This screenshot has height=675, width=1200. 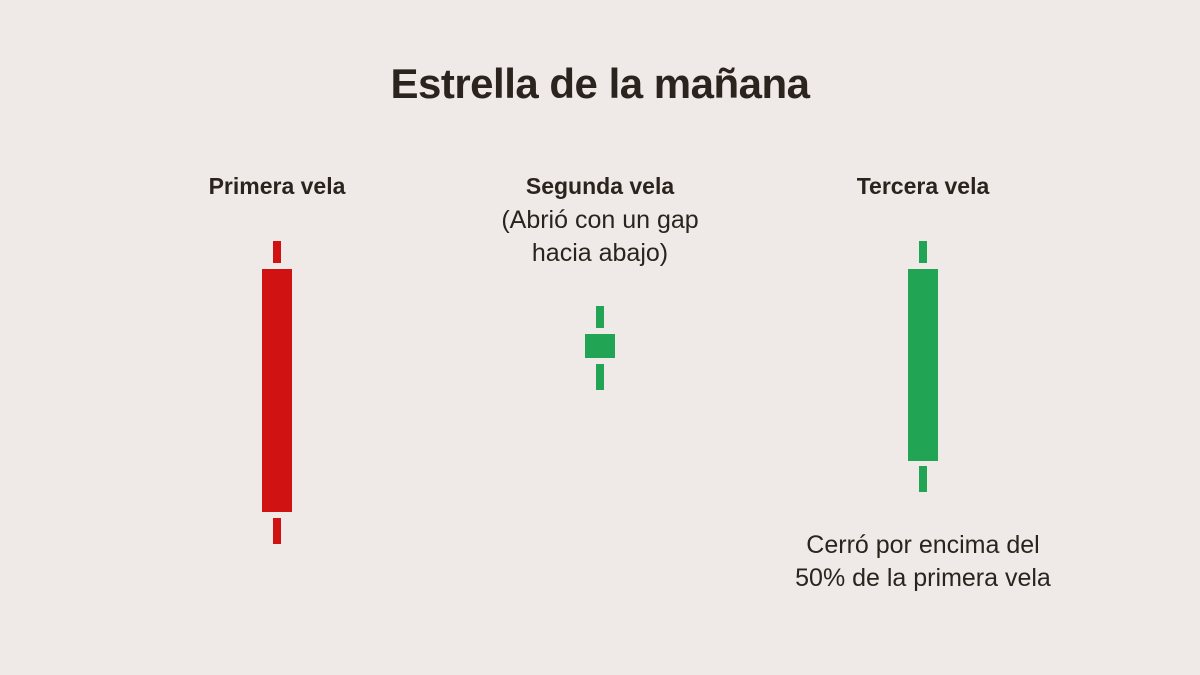 I want to click on candle-3-body, so click(x=923, y=365).